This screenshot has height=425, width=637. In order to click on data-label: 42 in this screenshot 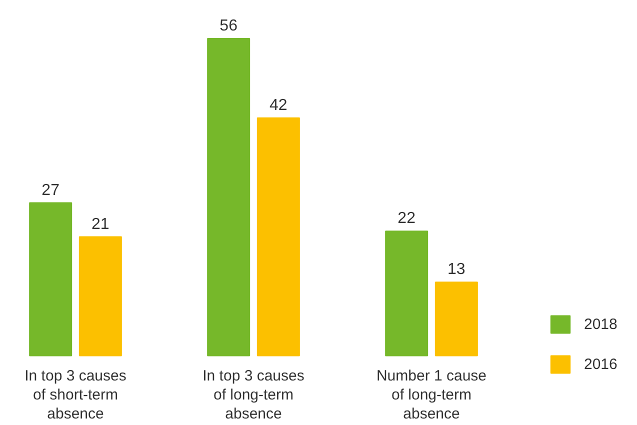, I will do `click(279, 105)`.